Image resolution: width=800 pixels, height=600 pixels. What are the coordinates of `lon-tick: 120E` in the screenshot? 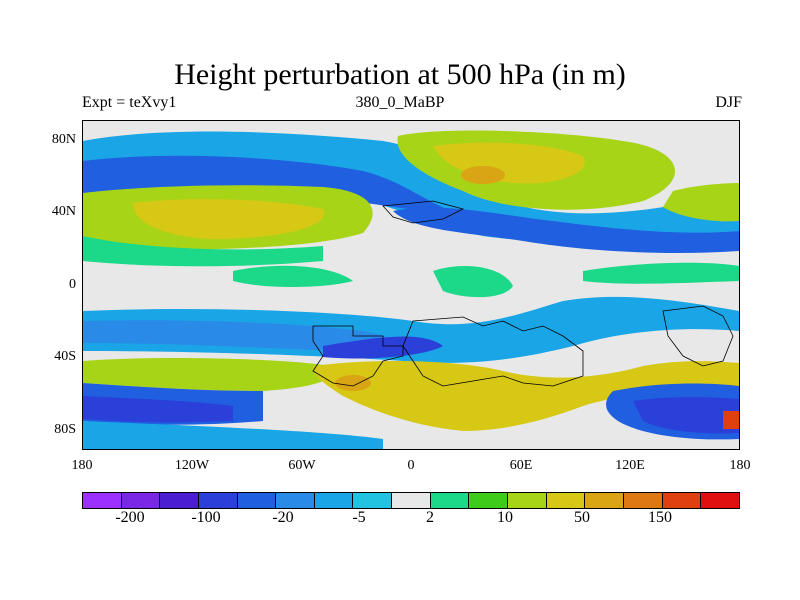 It's located at (630, 465).